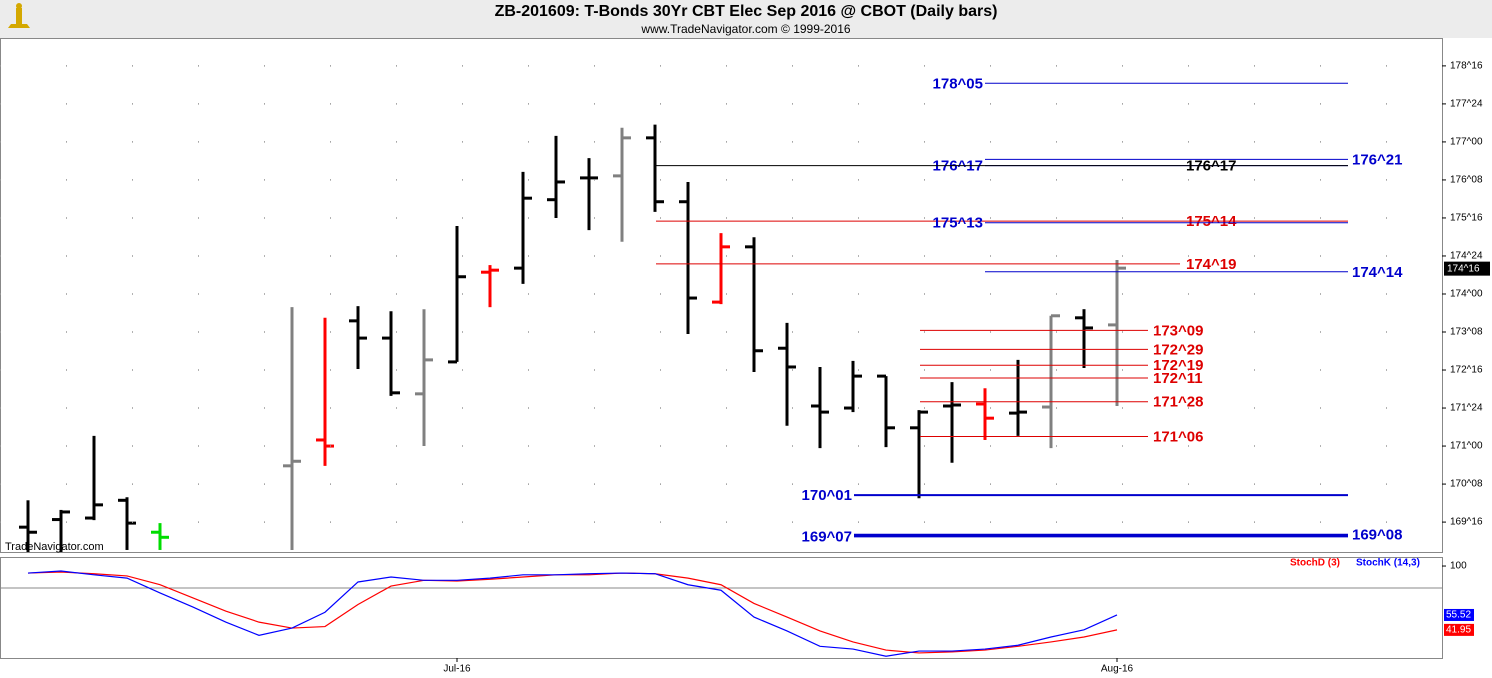  Describe the element at coordinates (1377, 535) in the screenshot. I see `level-label: 169^08` at that location.